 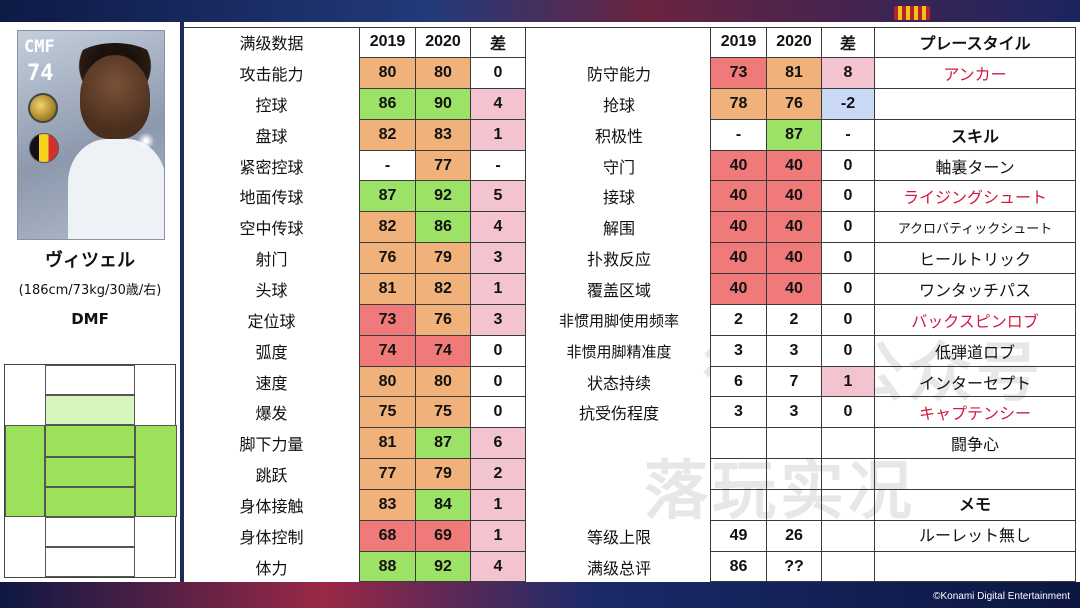 I want to click on stat-diff: 3, so click(x=498, y=320).